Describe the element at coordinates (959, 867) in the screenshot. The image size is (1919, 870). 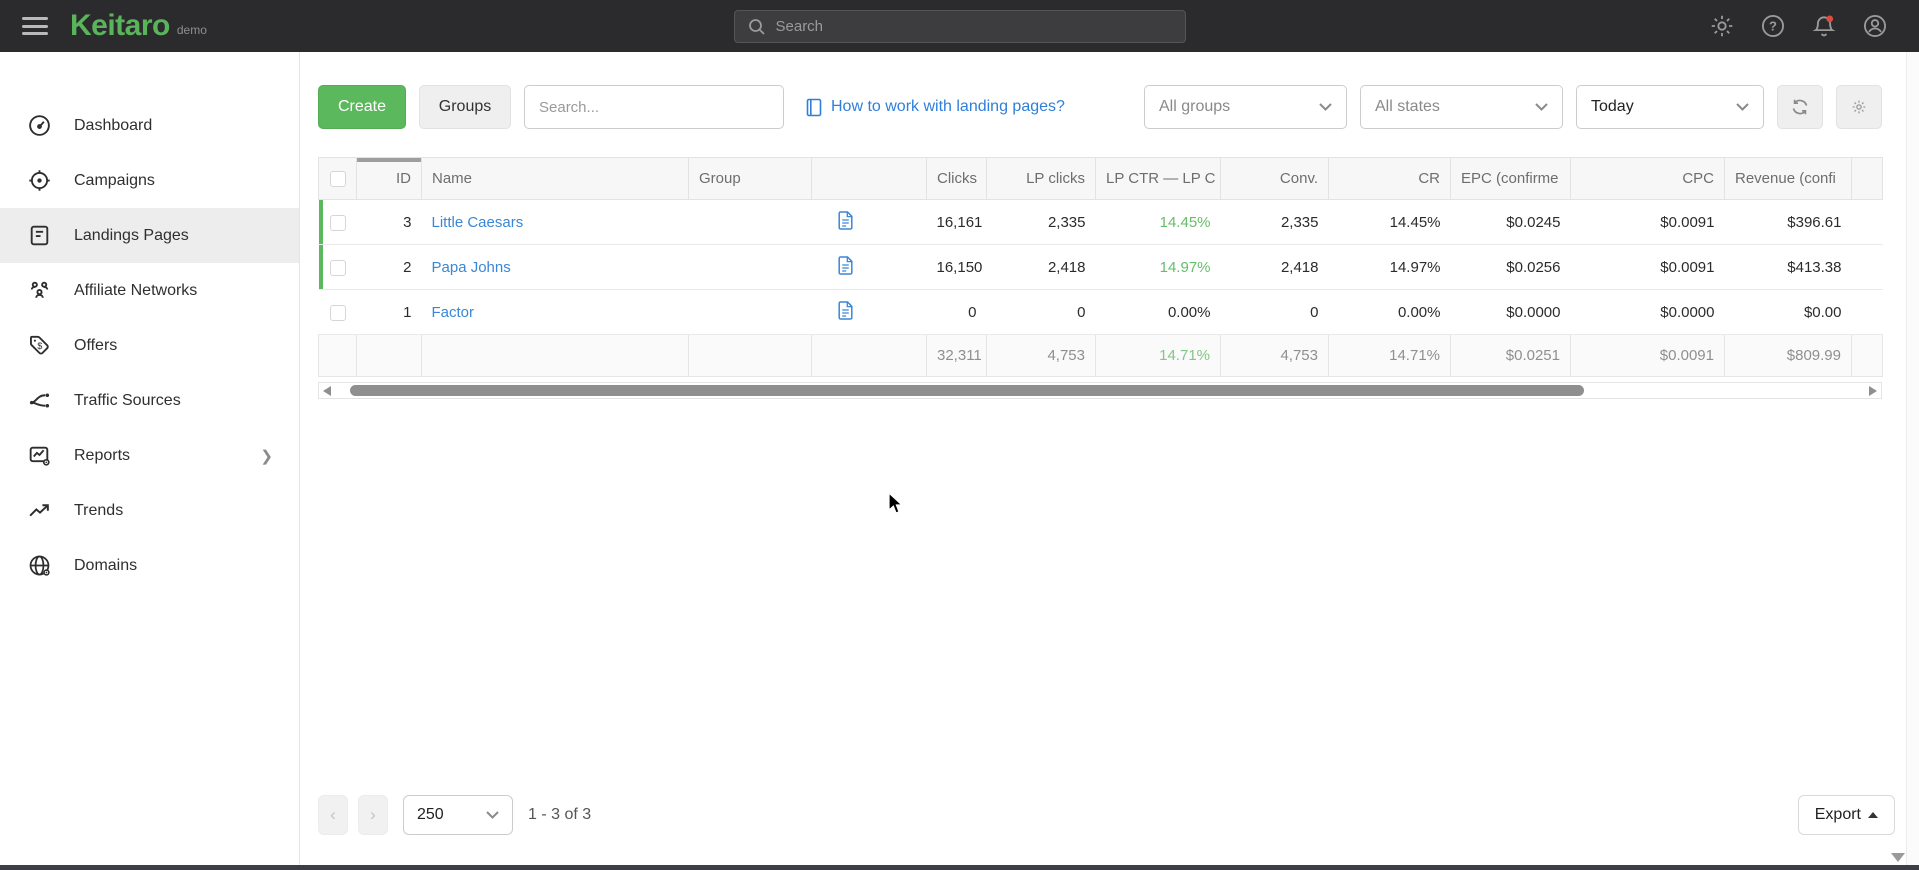
I see `bottom-edge` at that location.